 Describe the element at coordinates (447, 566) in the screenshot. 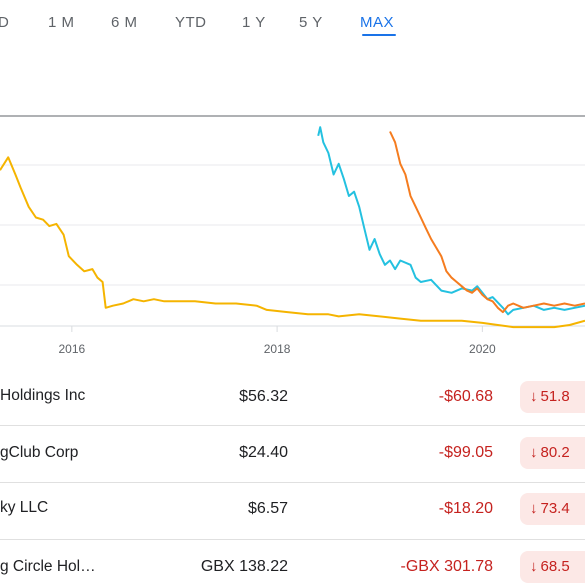

I see `price-change: -GBX 301.78` at that location.